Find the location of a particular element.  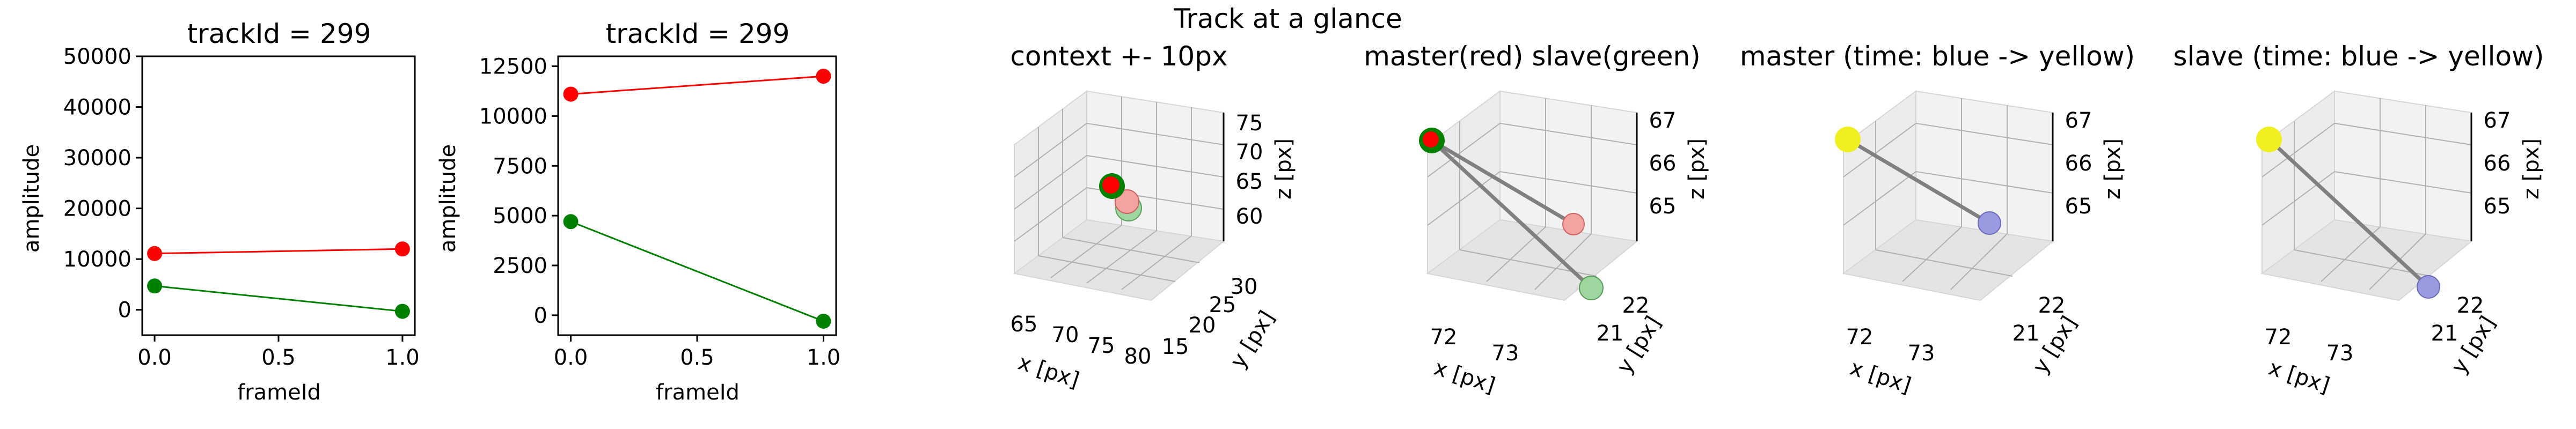

mt-grid is located at coordinates (1948, 194).